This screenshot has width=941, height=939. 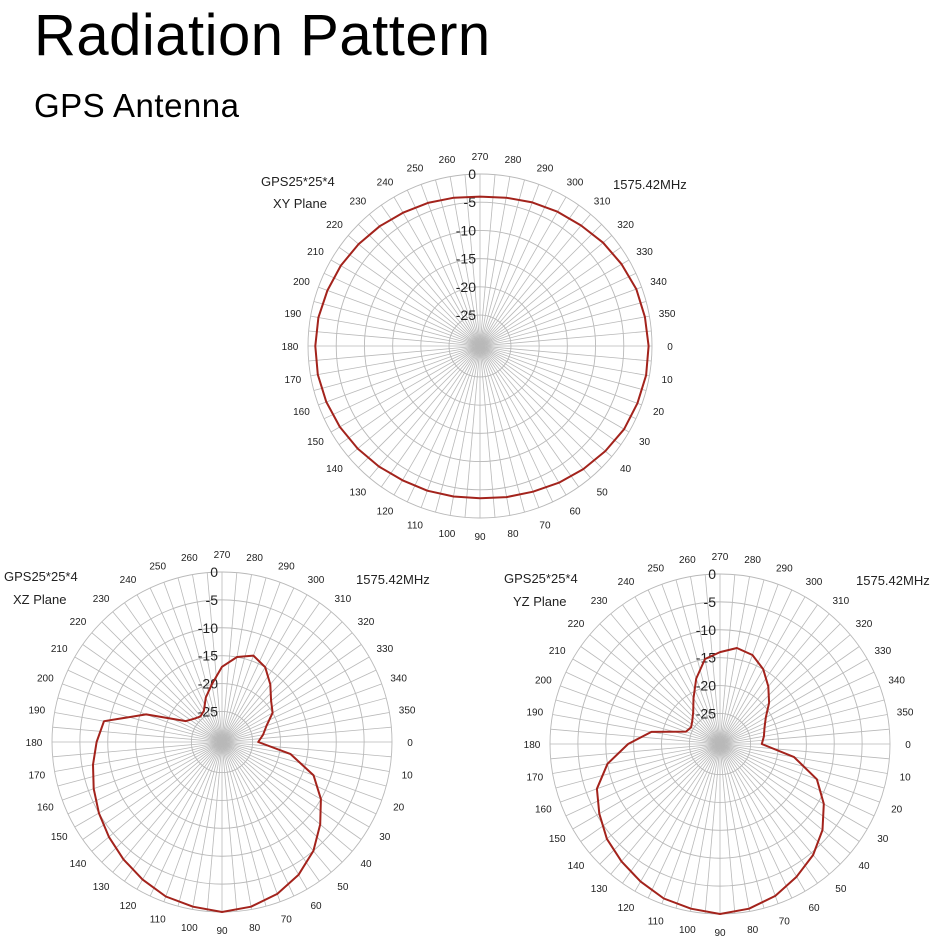 I want to click on angle-tick-label: 0, so click(x=908, y=745).